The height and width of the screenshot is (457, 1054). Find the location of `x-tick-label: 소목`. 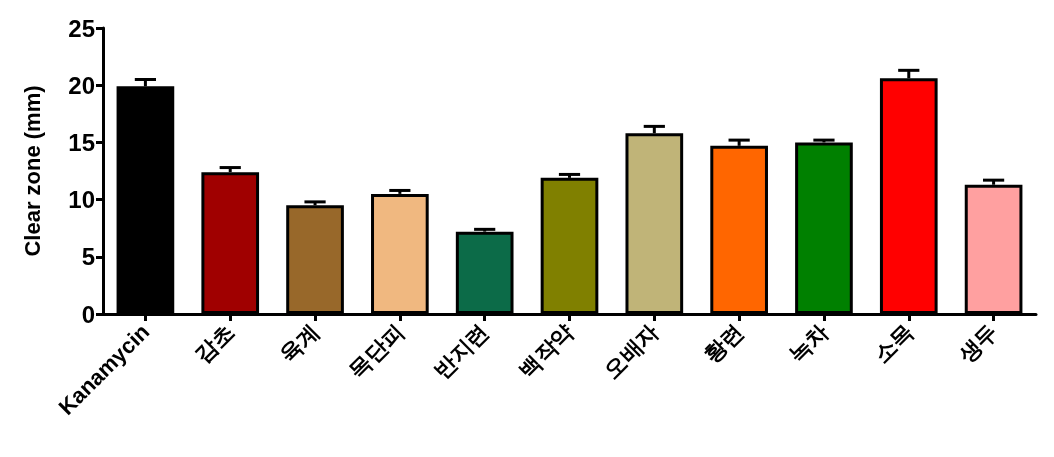

x-tick-label: 소목 is located at coordinates (893, 343).